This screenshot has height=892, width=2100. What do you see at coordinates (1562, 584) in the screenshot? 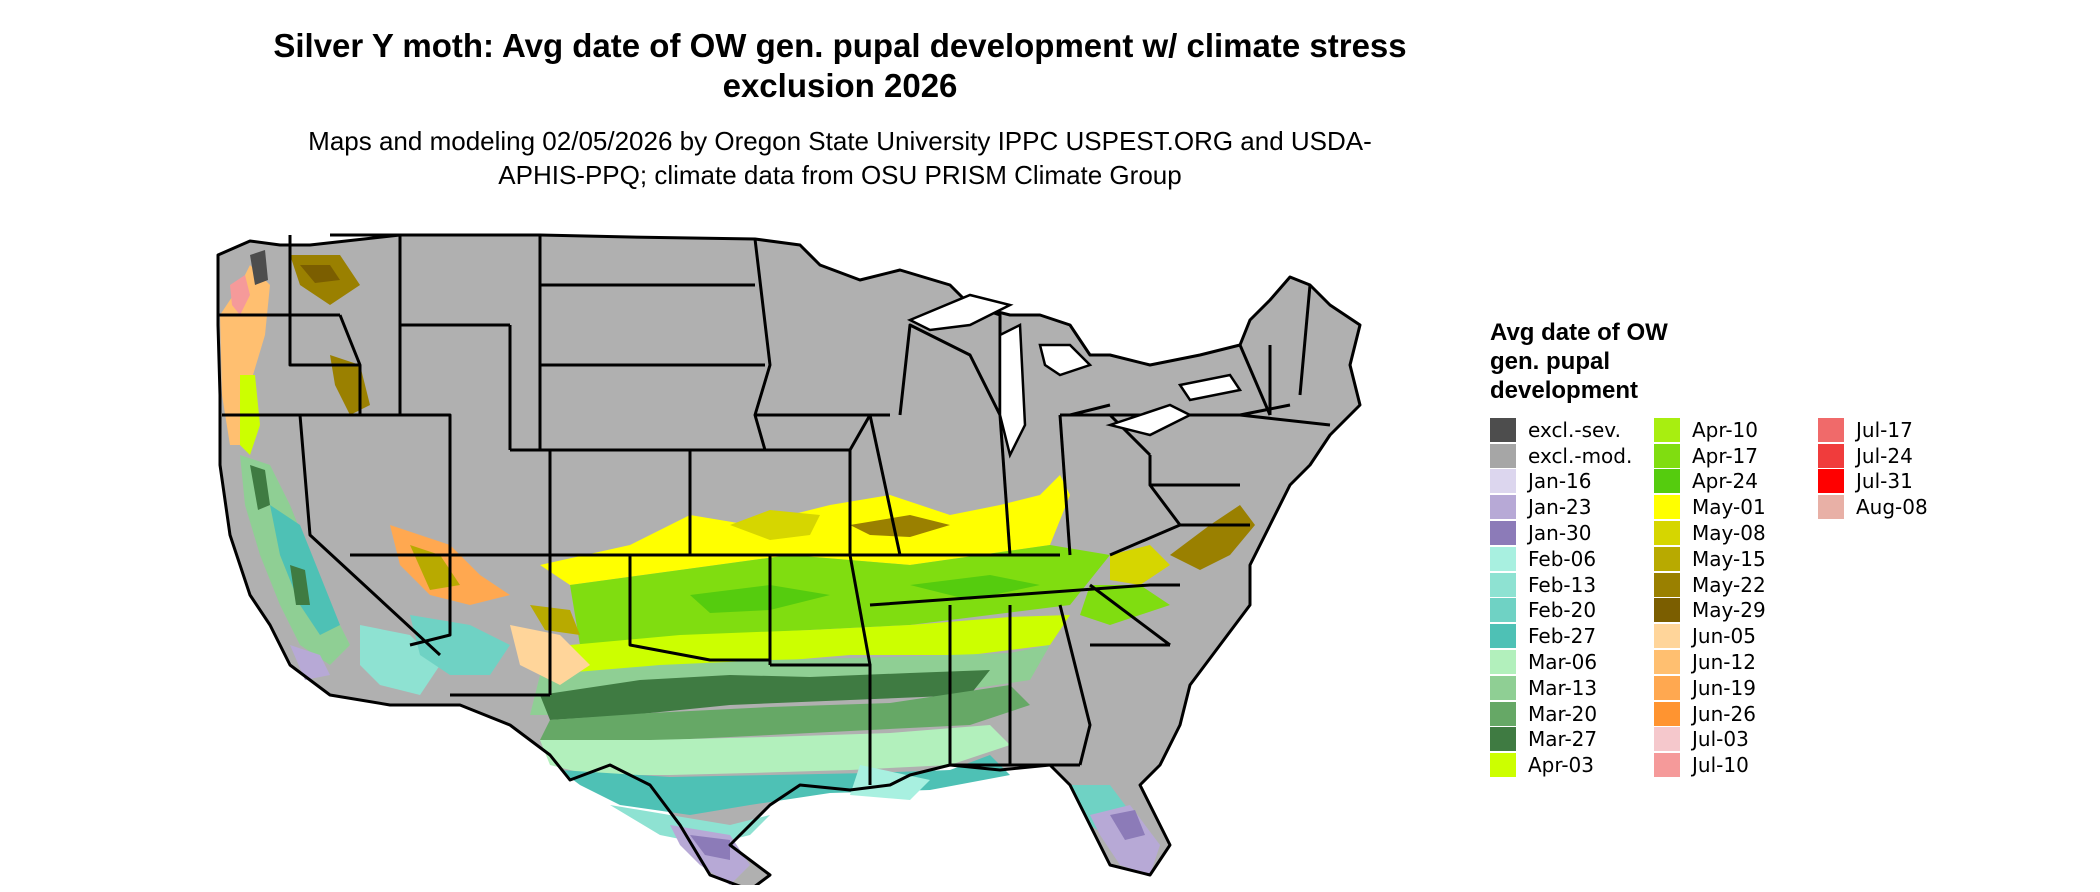
I see `legend-label: Feb-13` at bounding box center [1562, 584].